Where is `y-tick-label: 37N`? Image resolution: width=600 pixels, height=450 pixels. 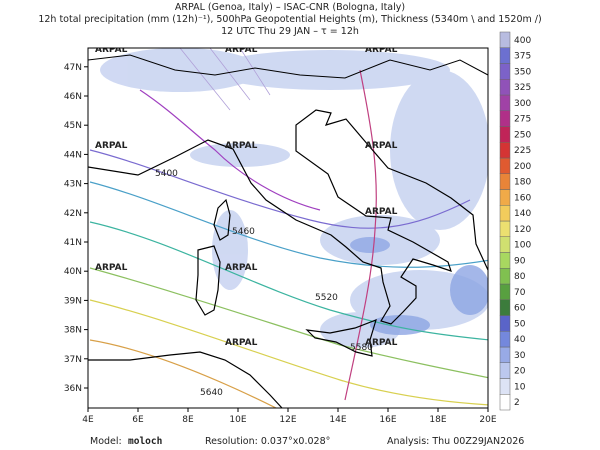 y-tick-label: 37N is located at coordinates (73, 360).